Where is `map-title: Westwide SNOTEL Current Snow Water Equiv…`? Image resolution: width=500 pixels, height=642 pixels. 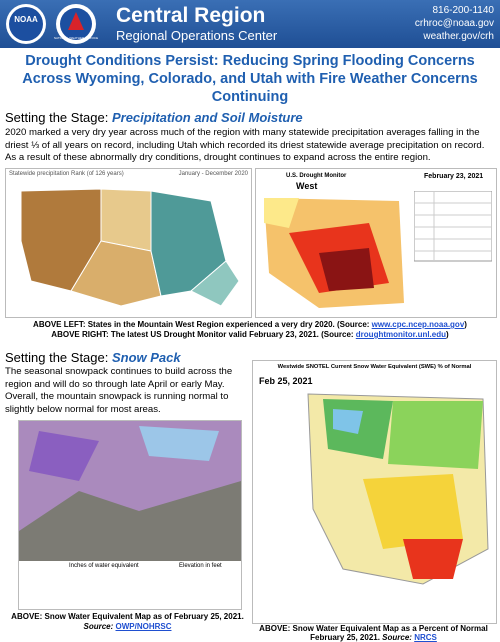
map-title: Westwide SNOTEL Current Snow Water Equiv… is located at coordinates (374, 367).